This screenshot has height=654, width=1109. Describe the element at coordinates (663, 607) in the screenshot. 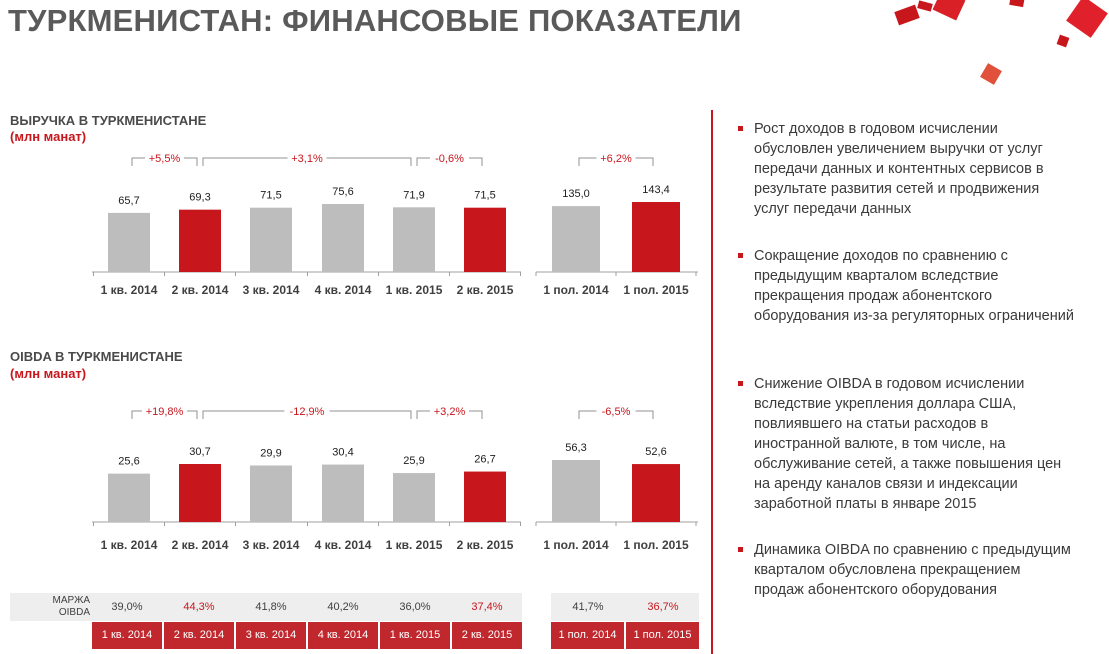

I see `margin-cell: 36,7%` at that location.